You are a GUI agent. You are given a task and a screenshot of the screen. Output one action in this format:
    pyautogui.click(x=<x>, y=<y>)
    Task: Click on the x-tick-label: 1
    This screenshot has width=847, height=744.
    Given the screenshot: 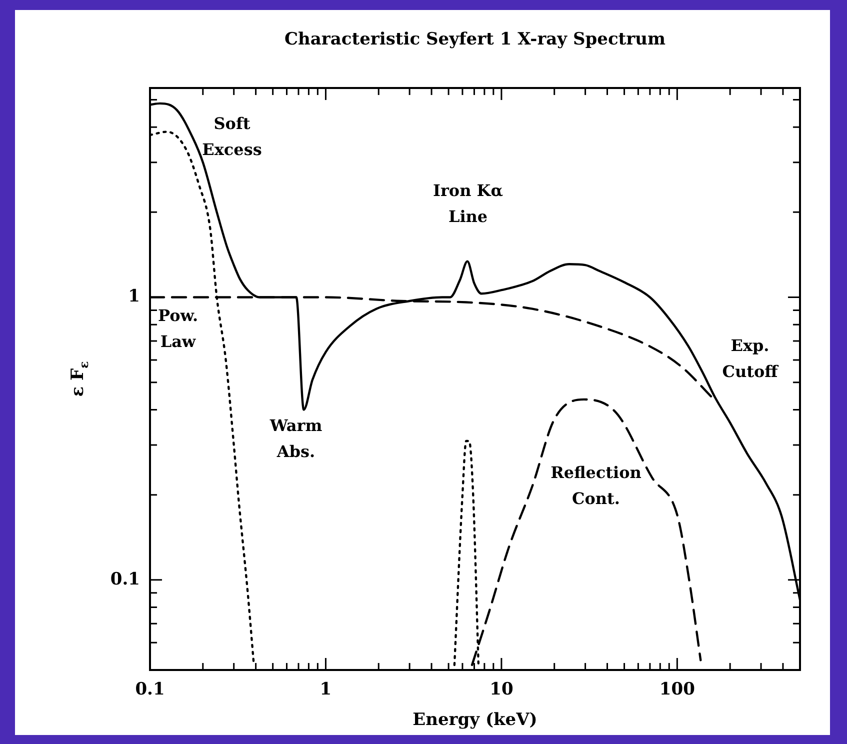 What is the action you would take?
    pyautogui.click(x=326, y=690)
    